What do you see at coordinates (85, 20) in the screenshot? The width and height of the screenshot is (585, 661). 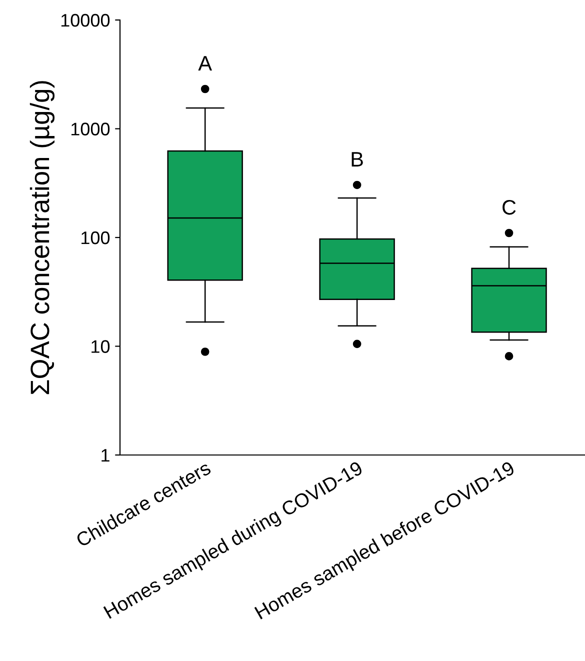 I see `y-tick-label: 10000` at bounding box center [85, 20].